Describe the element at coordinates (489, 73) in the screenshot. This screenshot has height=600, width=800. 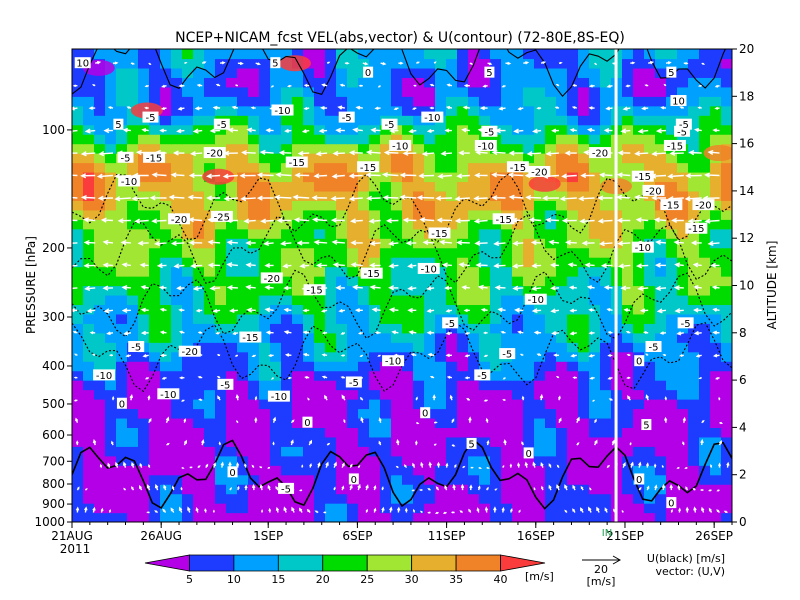
I see `contour-label: 5` at that location.